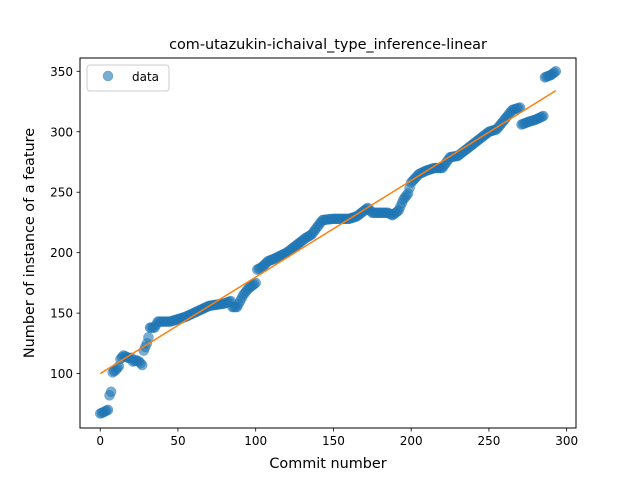 This screenshot has width=640, height=480. What do you see at coordinates (61, 132) in the screenshot?
I see `y-tick-label: 300` at bounding box center [61, 132].